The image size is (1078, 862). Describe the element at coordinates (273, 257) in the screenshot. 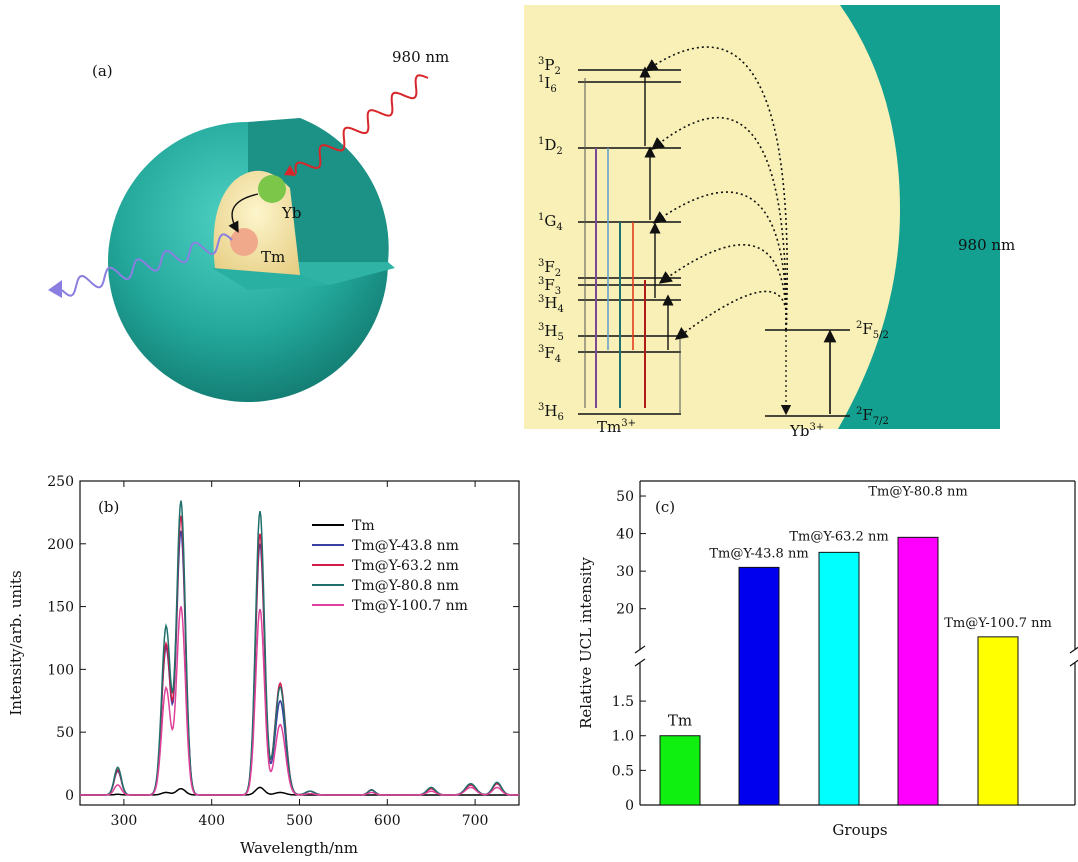

I see `tm-ion-label: Tm` at that location.